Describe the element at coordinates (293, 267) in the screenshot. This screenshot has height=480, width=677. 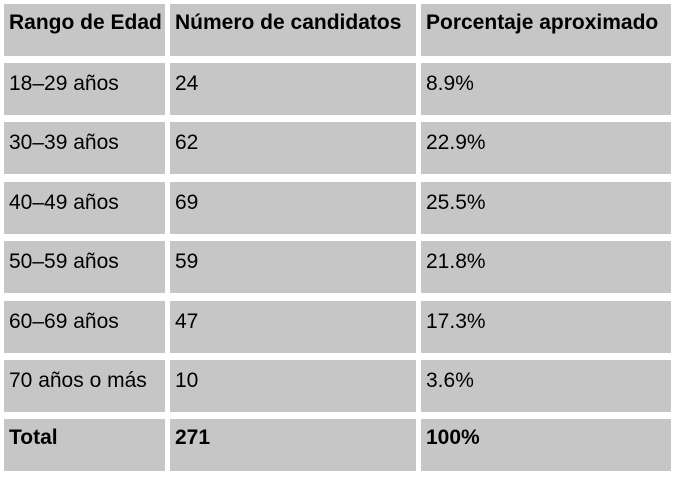
I see `candidate-count-cell: 59` at that location.